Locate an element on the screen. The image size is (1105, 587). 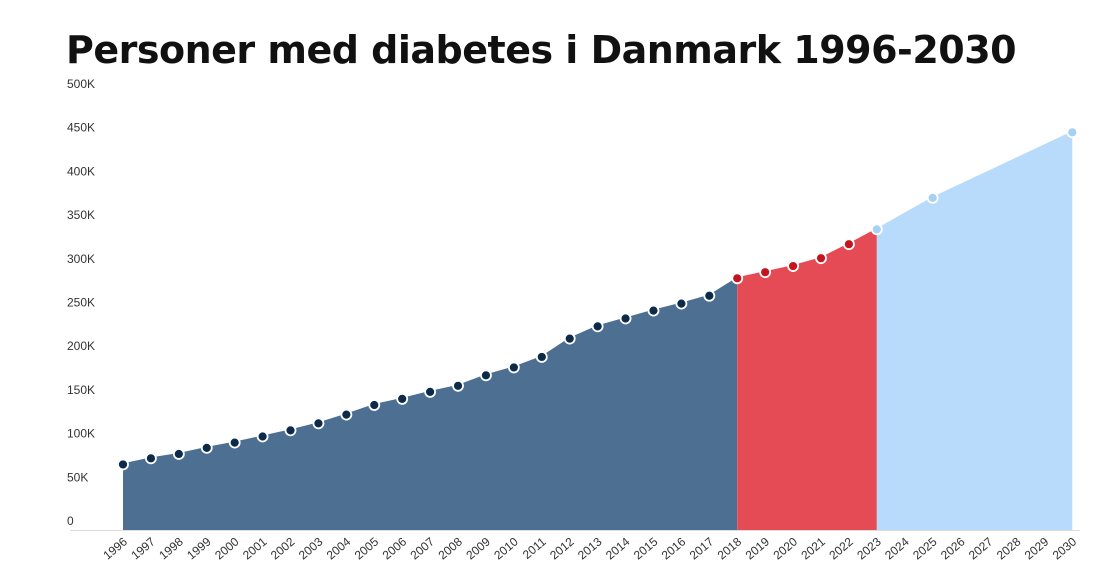
y-tick-label: 500K is located at coordinates (81, 84).